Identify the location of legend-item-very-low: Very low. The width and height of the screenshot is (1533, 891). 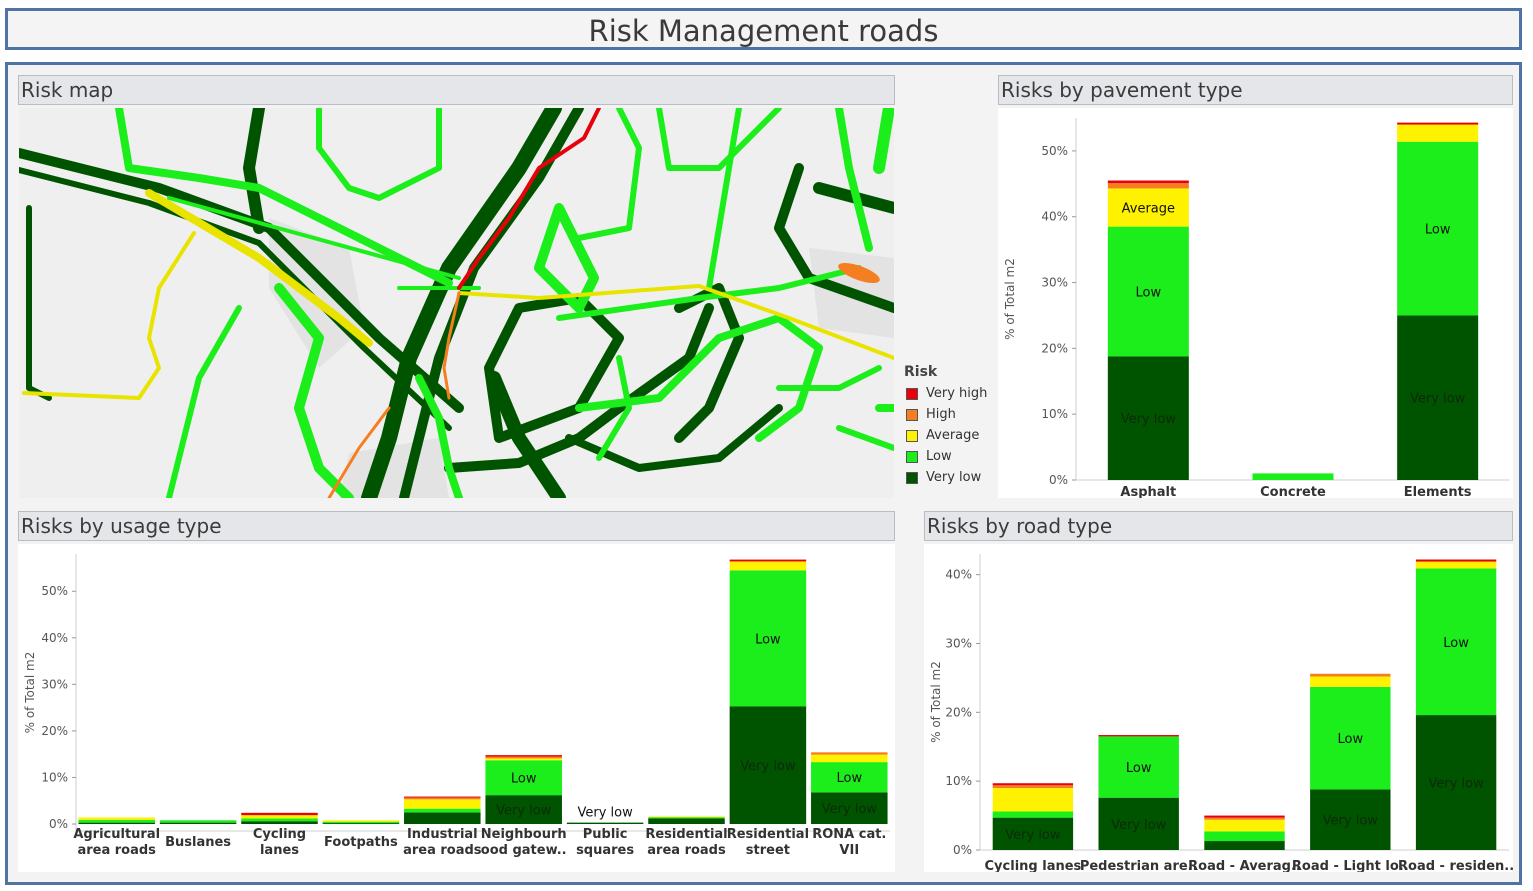
(954, 477).